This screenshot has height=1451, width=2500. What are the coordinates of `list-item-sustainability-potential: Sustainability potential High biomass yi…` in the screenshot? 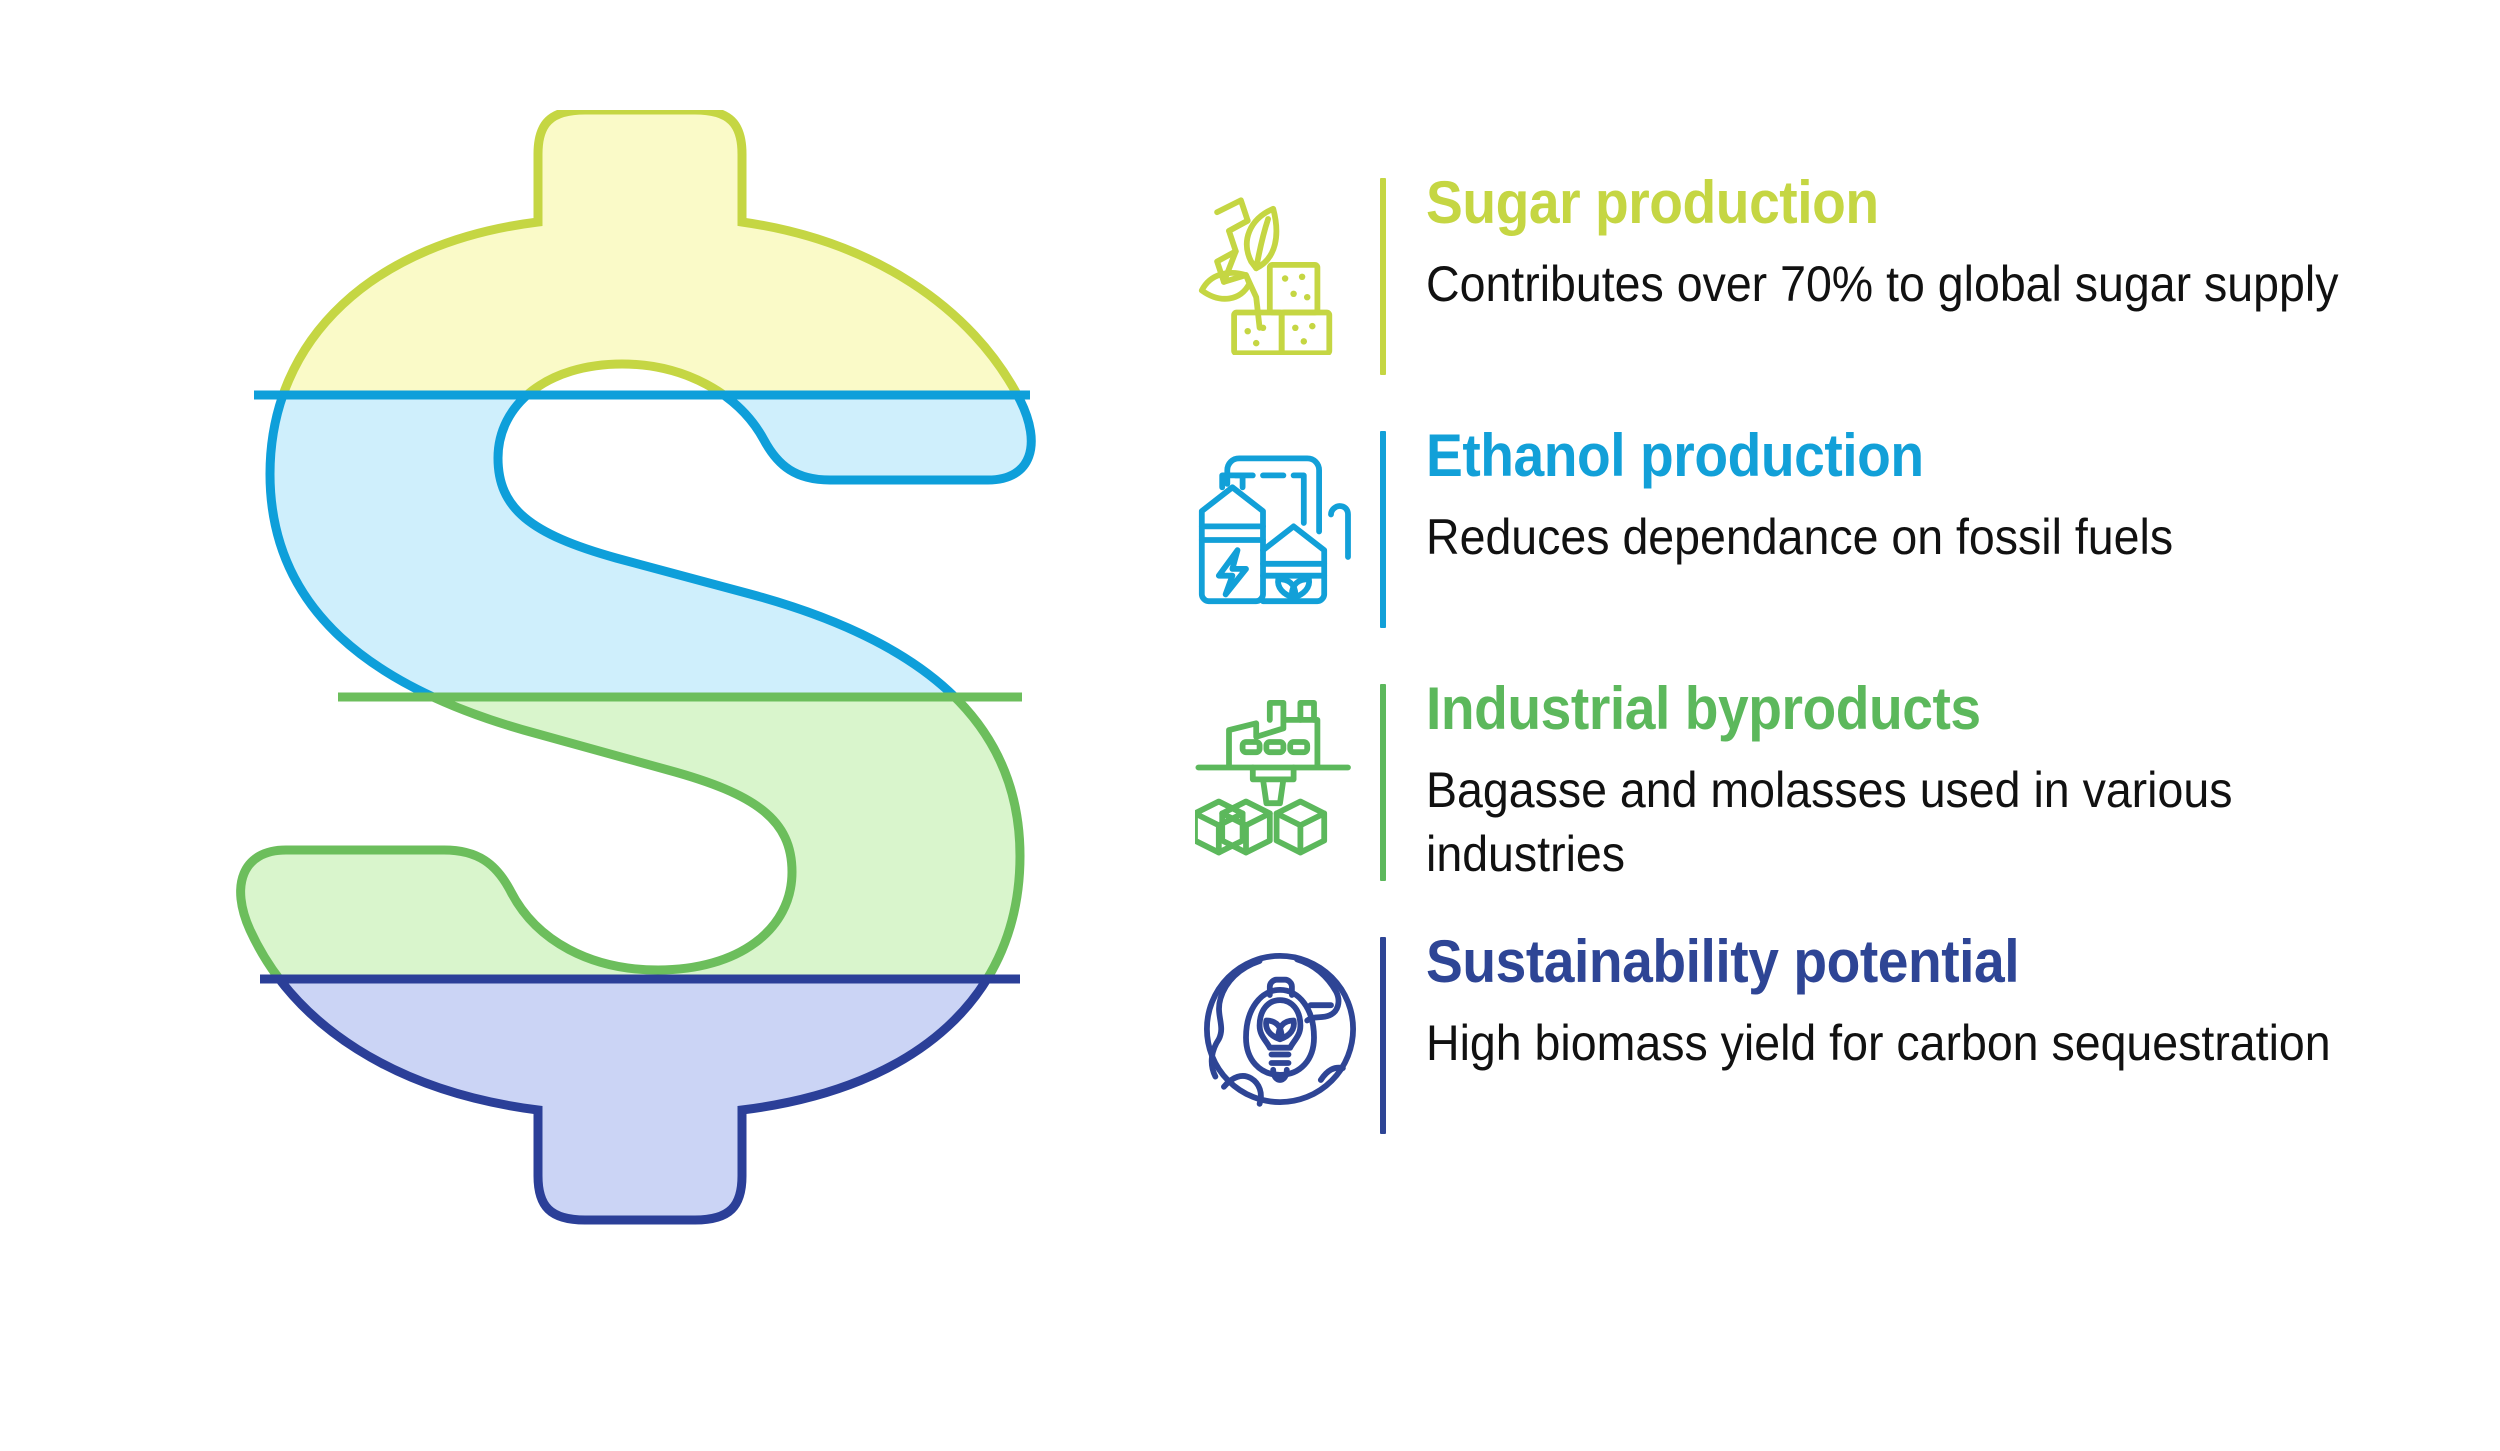 It's located at (1825, 1036).